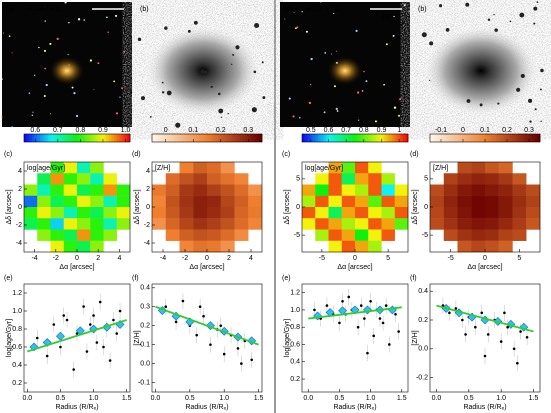 The width and height of the screenshot is (551, 413). What do you see at coordinates (35, 130) in the screenshot?
I see `colorbar-tick-label: 0.6` at bounding box center [35, 130].